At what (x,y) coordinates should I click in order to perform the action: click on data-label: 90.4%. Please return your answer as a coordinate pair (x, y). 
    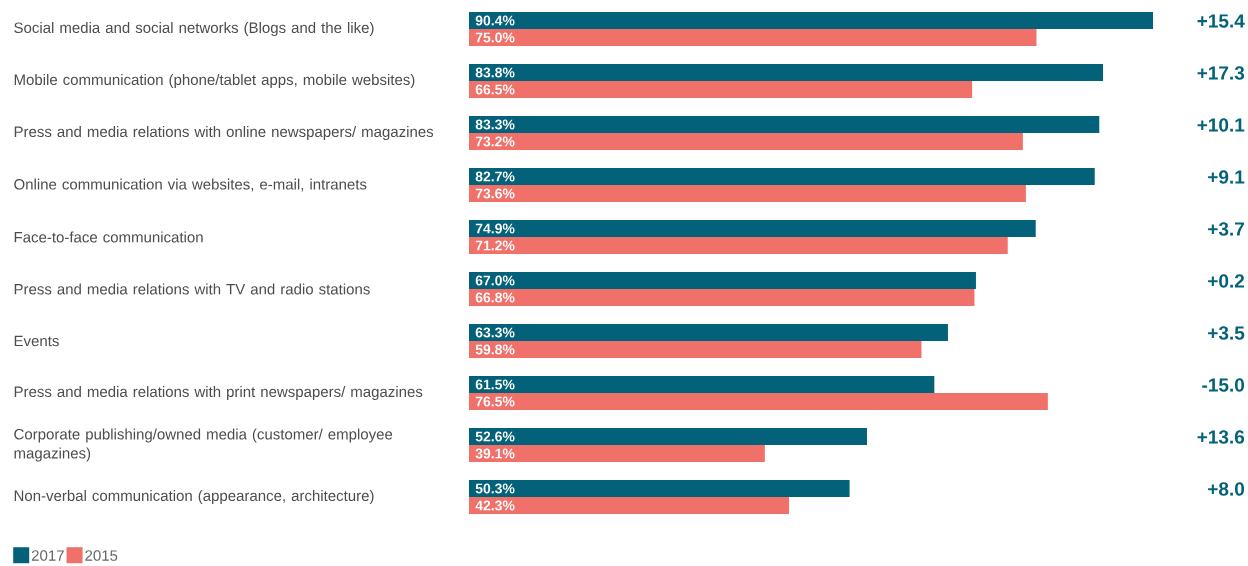
    Looking at the image, I should click on (495, 20).